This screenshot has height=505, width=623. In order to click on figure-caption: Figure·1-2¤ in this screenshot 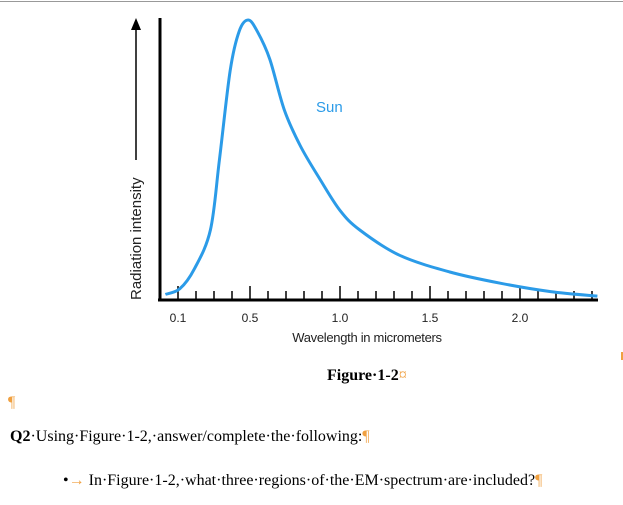, I will do `click(367, 376)`.